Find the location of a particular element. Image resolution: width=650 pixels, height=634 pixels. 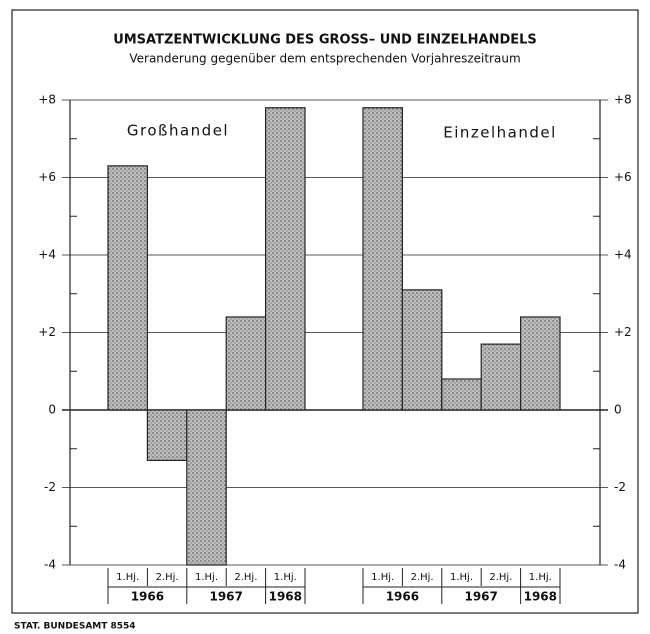

y-tick-label: +2 is located at coordinates (47, 332).